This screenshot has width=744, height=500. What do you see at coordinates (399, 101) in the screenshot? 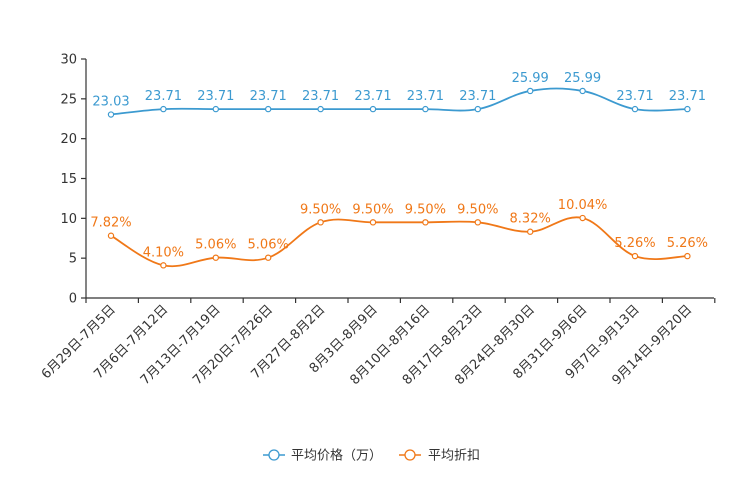
I see `series-line-avg-price` at bounding box center [399, 101].